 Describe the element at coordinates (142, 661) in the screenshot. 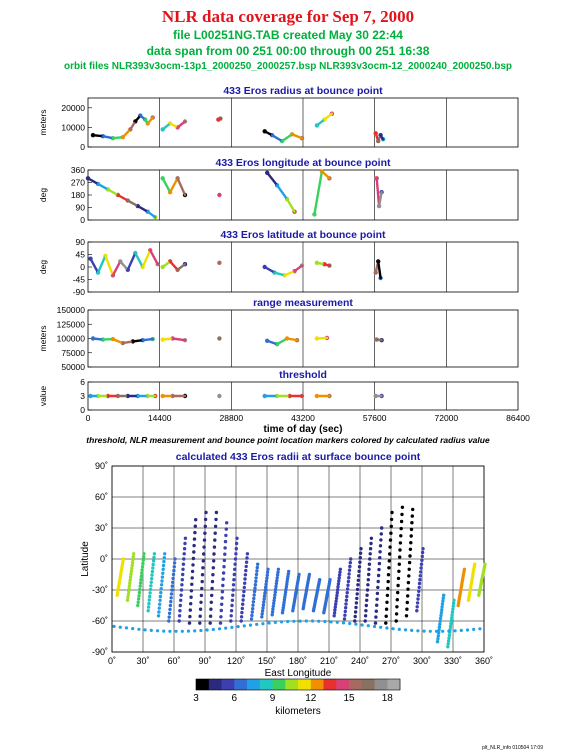

I see `map-x-tick-label: 30˚` at that location.